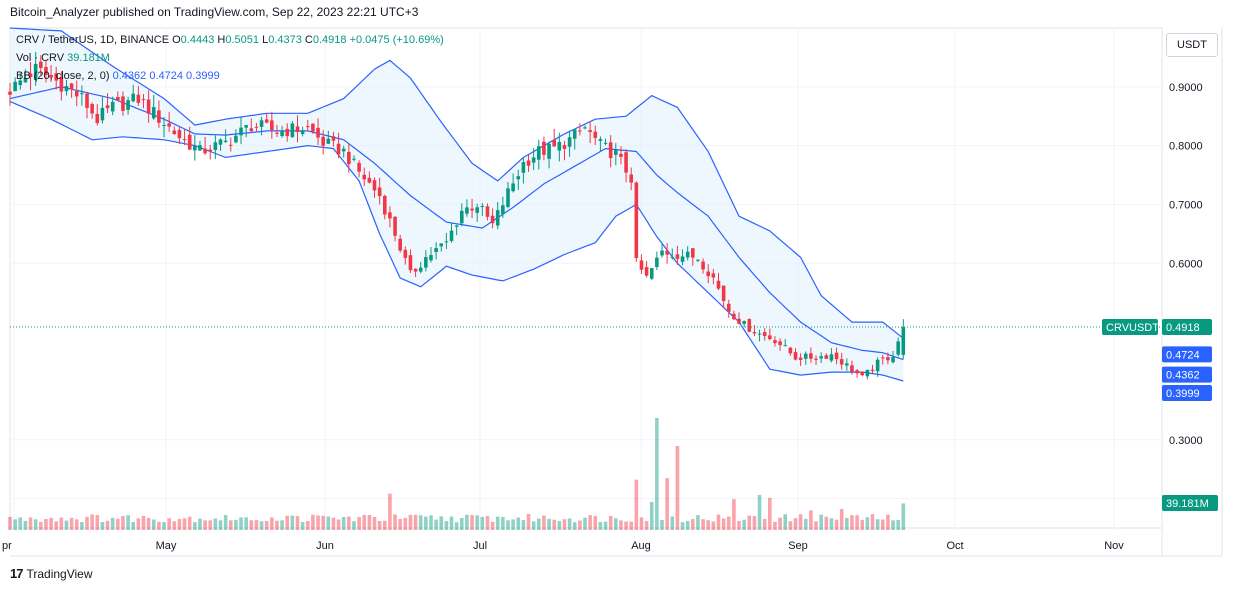  I want to click on currency-button: USDT, so click(1192, 45).